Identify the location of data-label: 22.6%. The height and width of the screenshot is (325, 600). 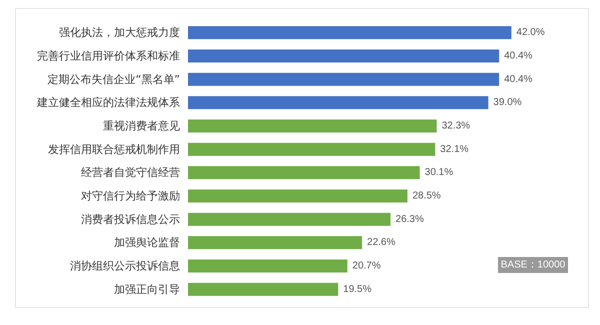
(381, 242).